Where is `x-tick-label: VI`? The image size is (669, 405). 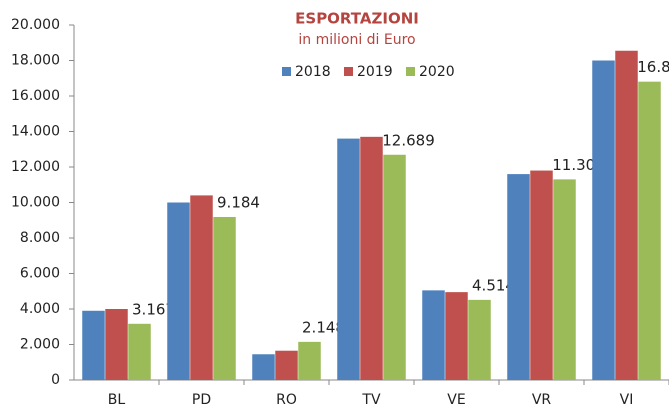 x-tick-label: VI is located at coordinates (627, 398).